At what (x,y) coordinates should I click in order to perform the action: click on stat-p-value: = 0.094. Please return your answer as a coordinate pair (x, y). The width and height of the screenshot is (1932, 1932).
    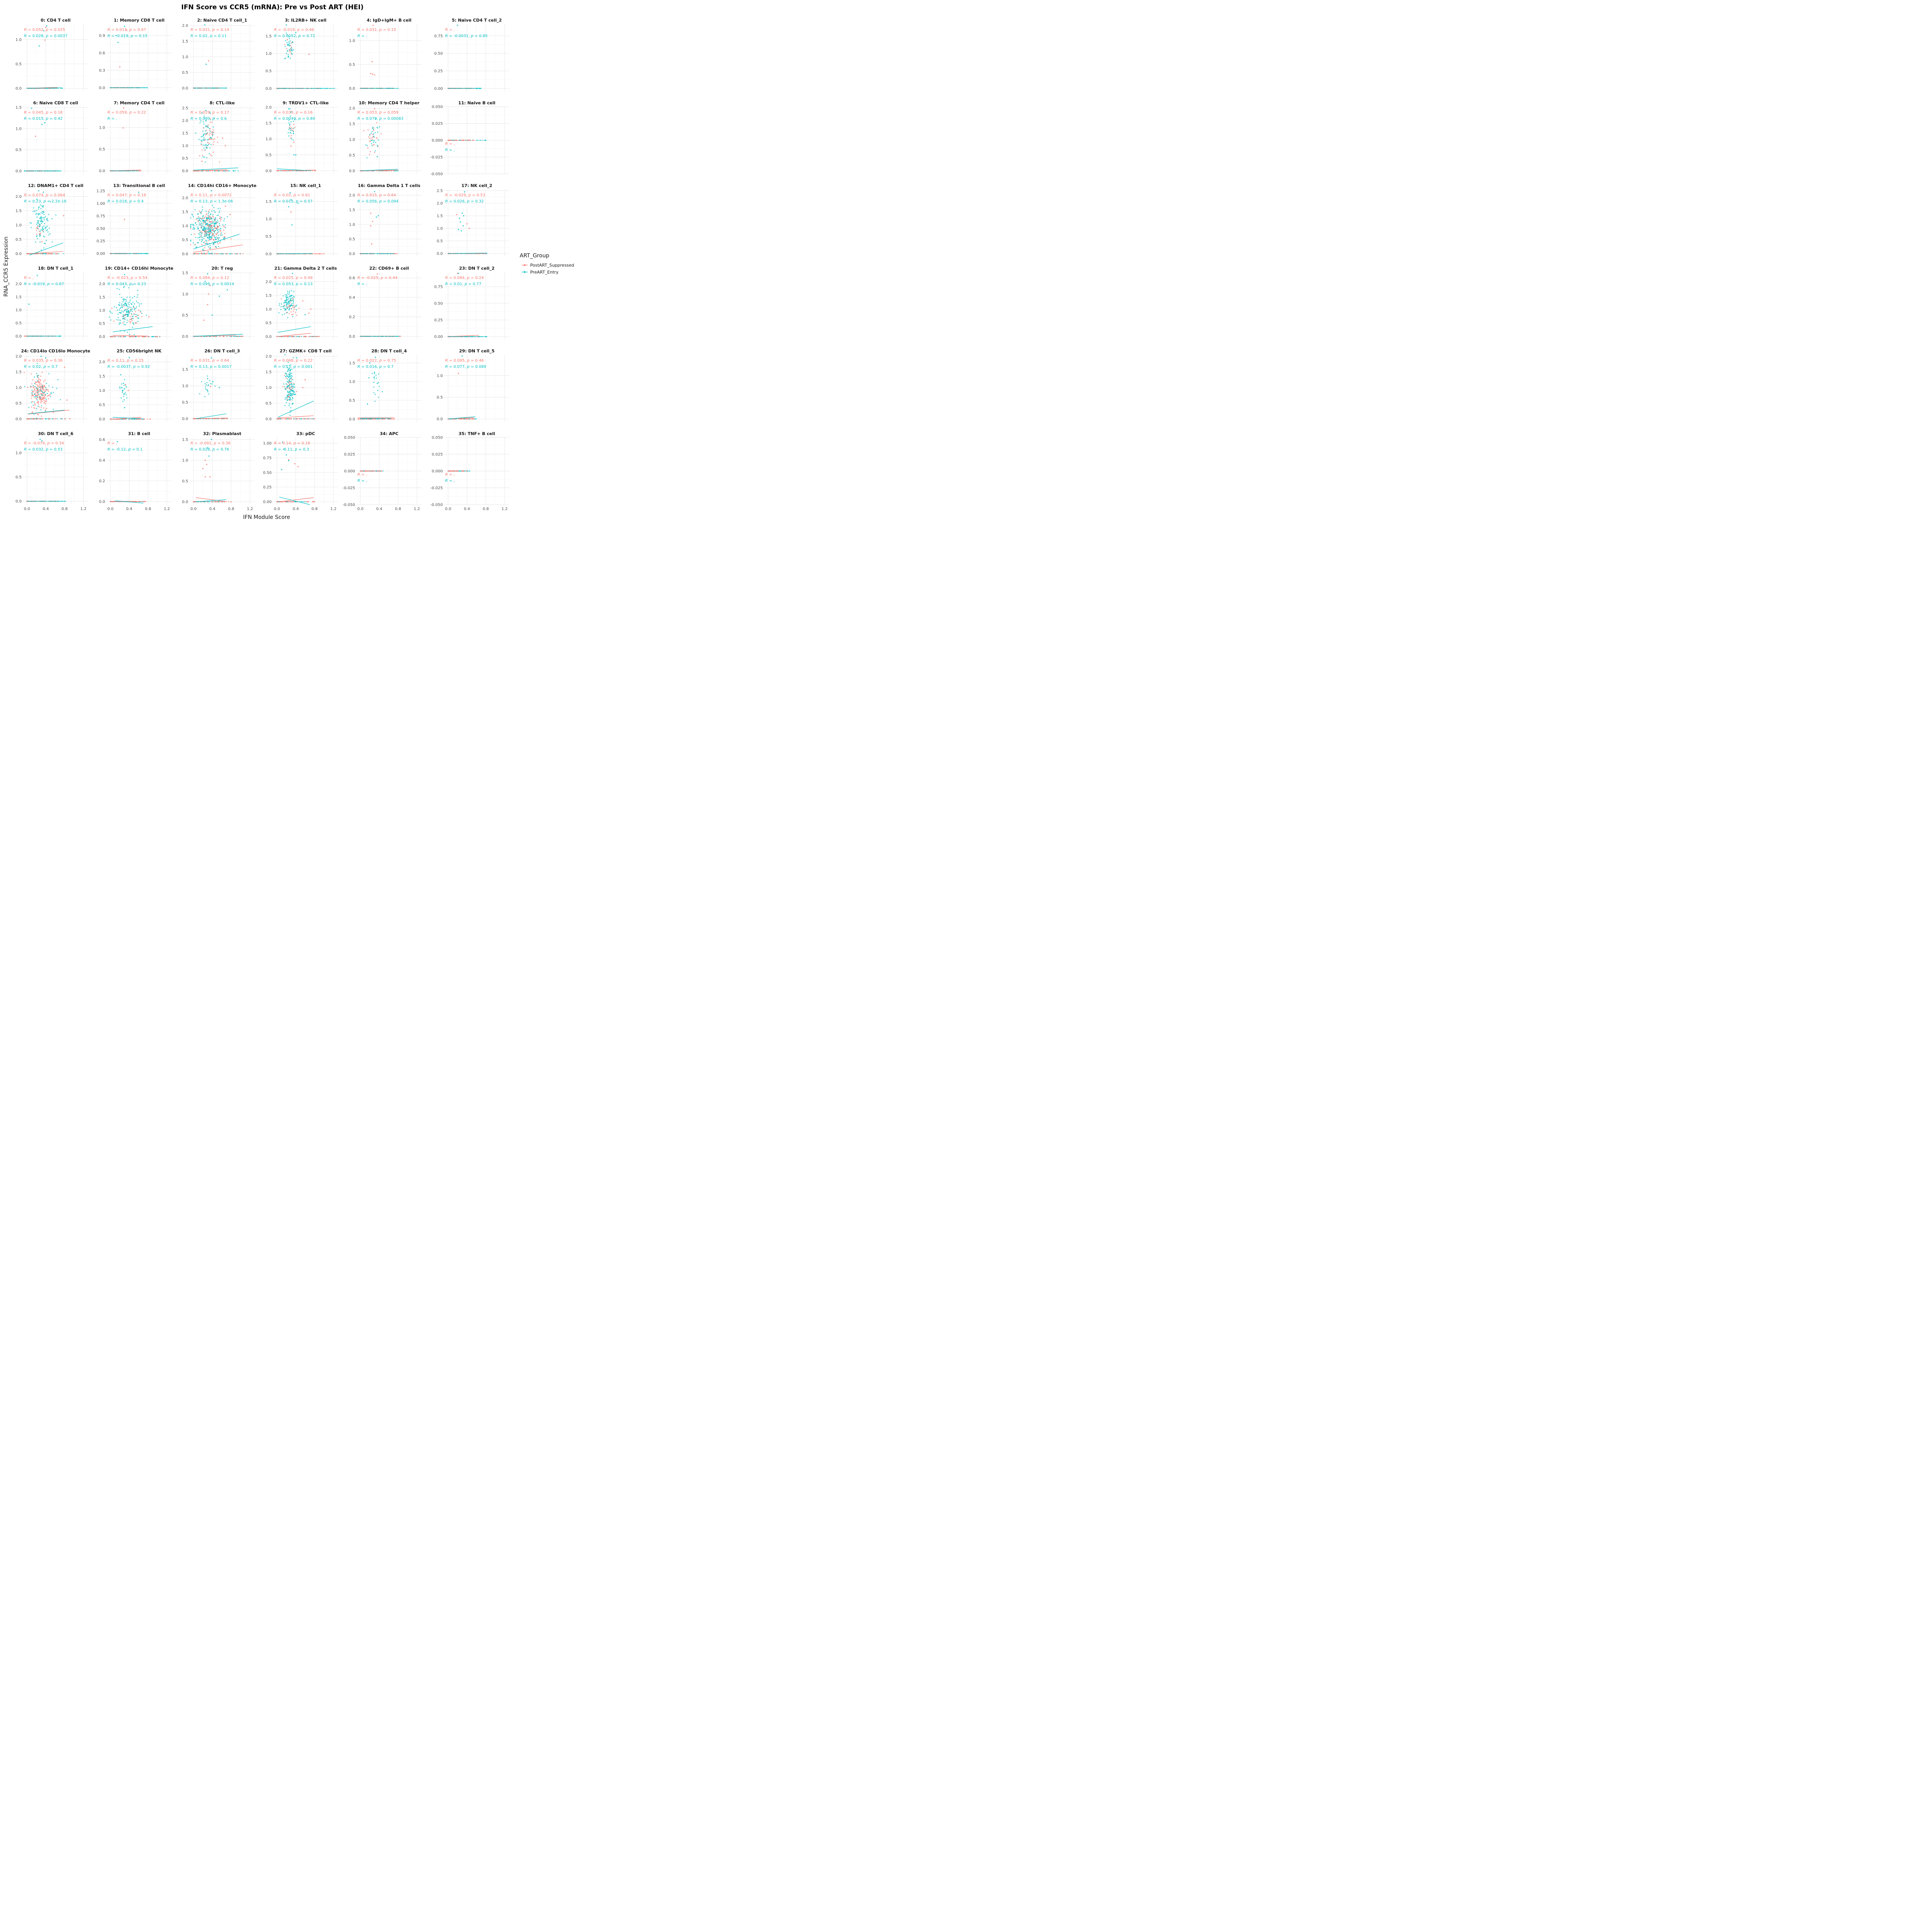
    Looking at the image, I should click on (390, 202).